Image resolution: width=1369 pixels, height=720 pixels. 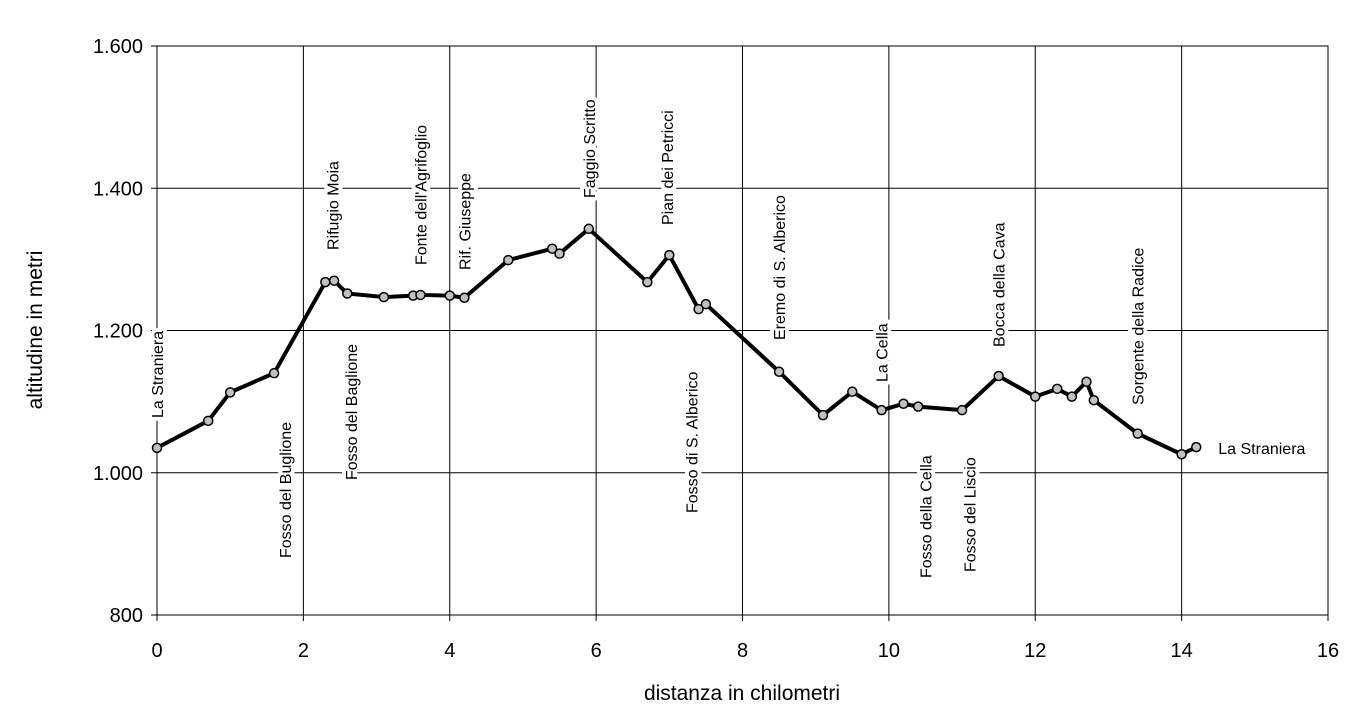 I want to click on x-tick-label: 14, so click(x=1182, y=651).